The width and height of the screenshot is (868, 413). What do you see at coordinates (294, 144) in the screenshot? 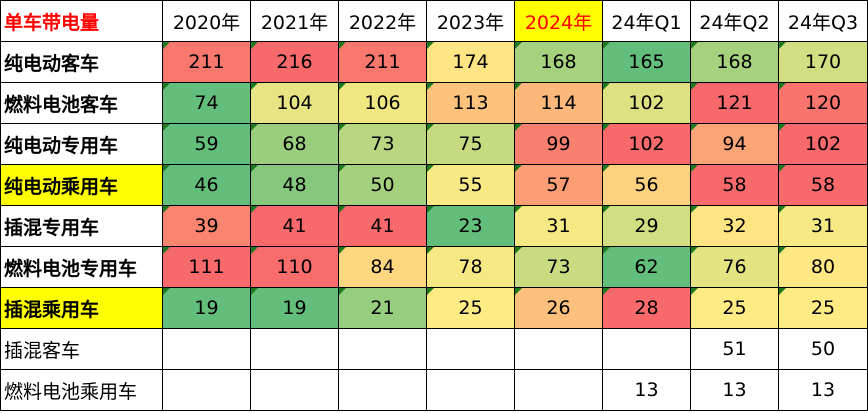
I see `value-cell: 68` at bounding box center [294, 144].